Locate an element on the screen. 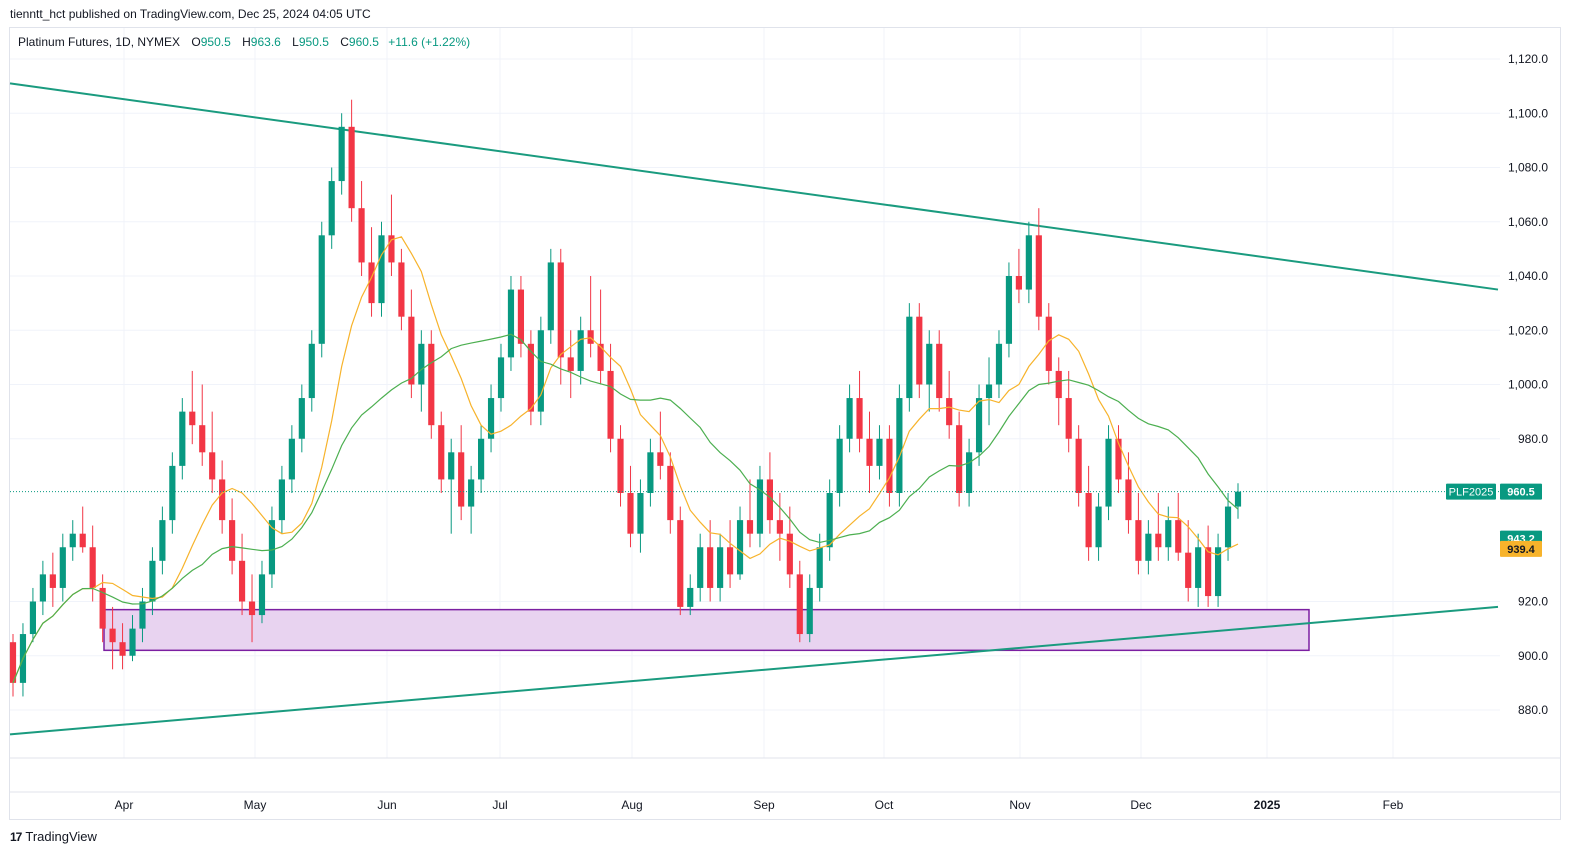  y-tick-label: 1,040.0 is located at coordinates (1528, 276).